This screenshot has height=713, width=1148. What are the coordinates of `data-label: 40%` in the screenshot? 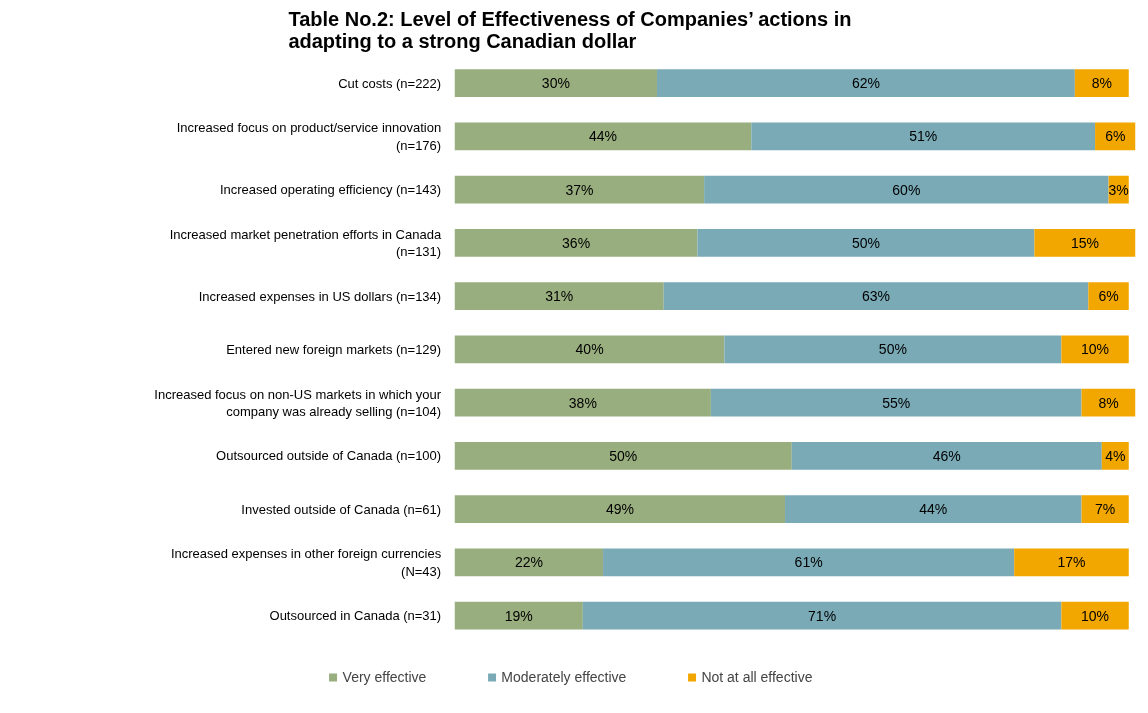 It's located at (589, 349).